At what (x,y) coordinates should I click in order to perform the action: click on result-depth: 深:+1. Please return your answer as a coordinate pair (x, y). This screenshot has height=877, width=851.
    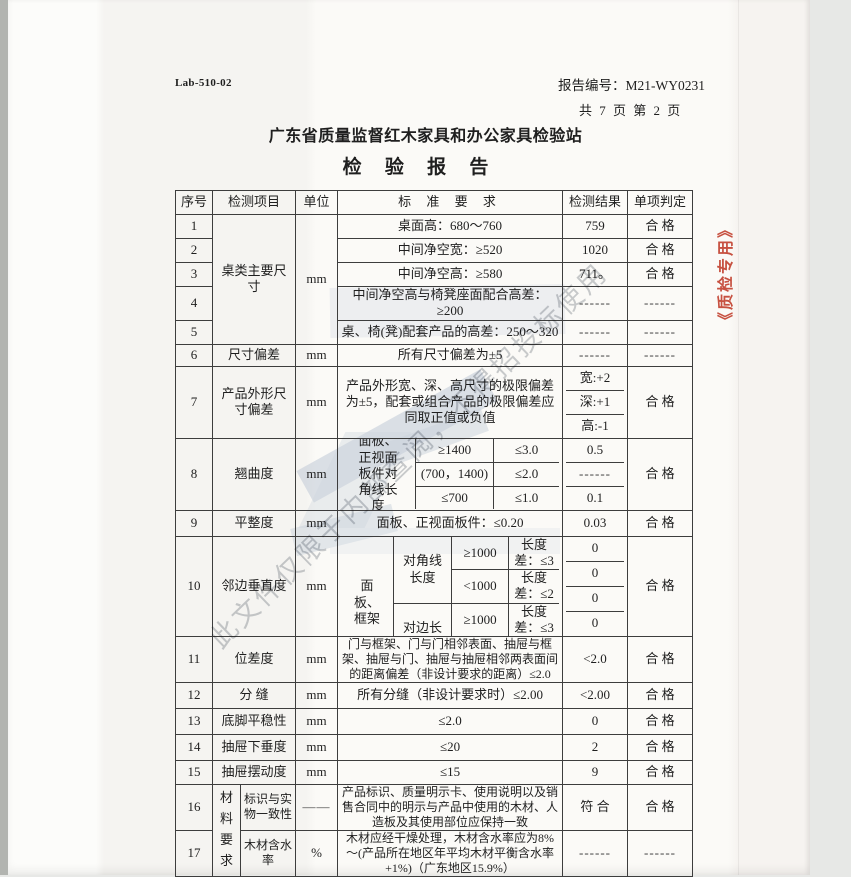
    Looking at the image, I should click on (595, 401).